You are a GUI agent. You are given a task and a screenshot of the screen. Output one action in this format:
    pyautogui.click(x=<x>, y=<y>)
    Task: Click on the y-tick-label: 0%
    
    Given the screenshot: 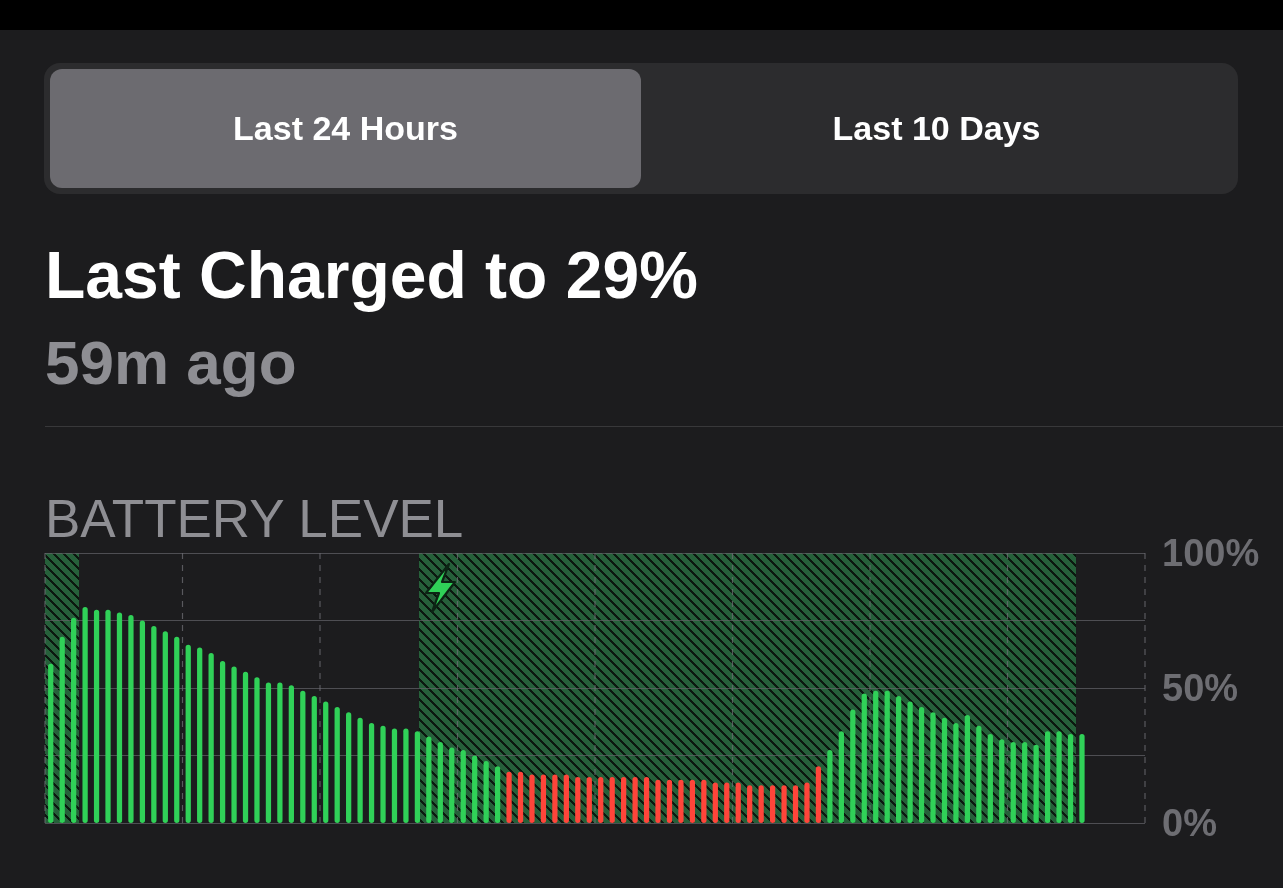 What is the action you would take?
    pyautogui.click(x=1189, y=823)
    